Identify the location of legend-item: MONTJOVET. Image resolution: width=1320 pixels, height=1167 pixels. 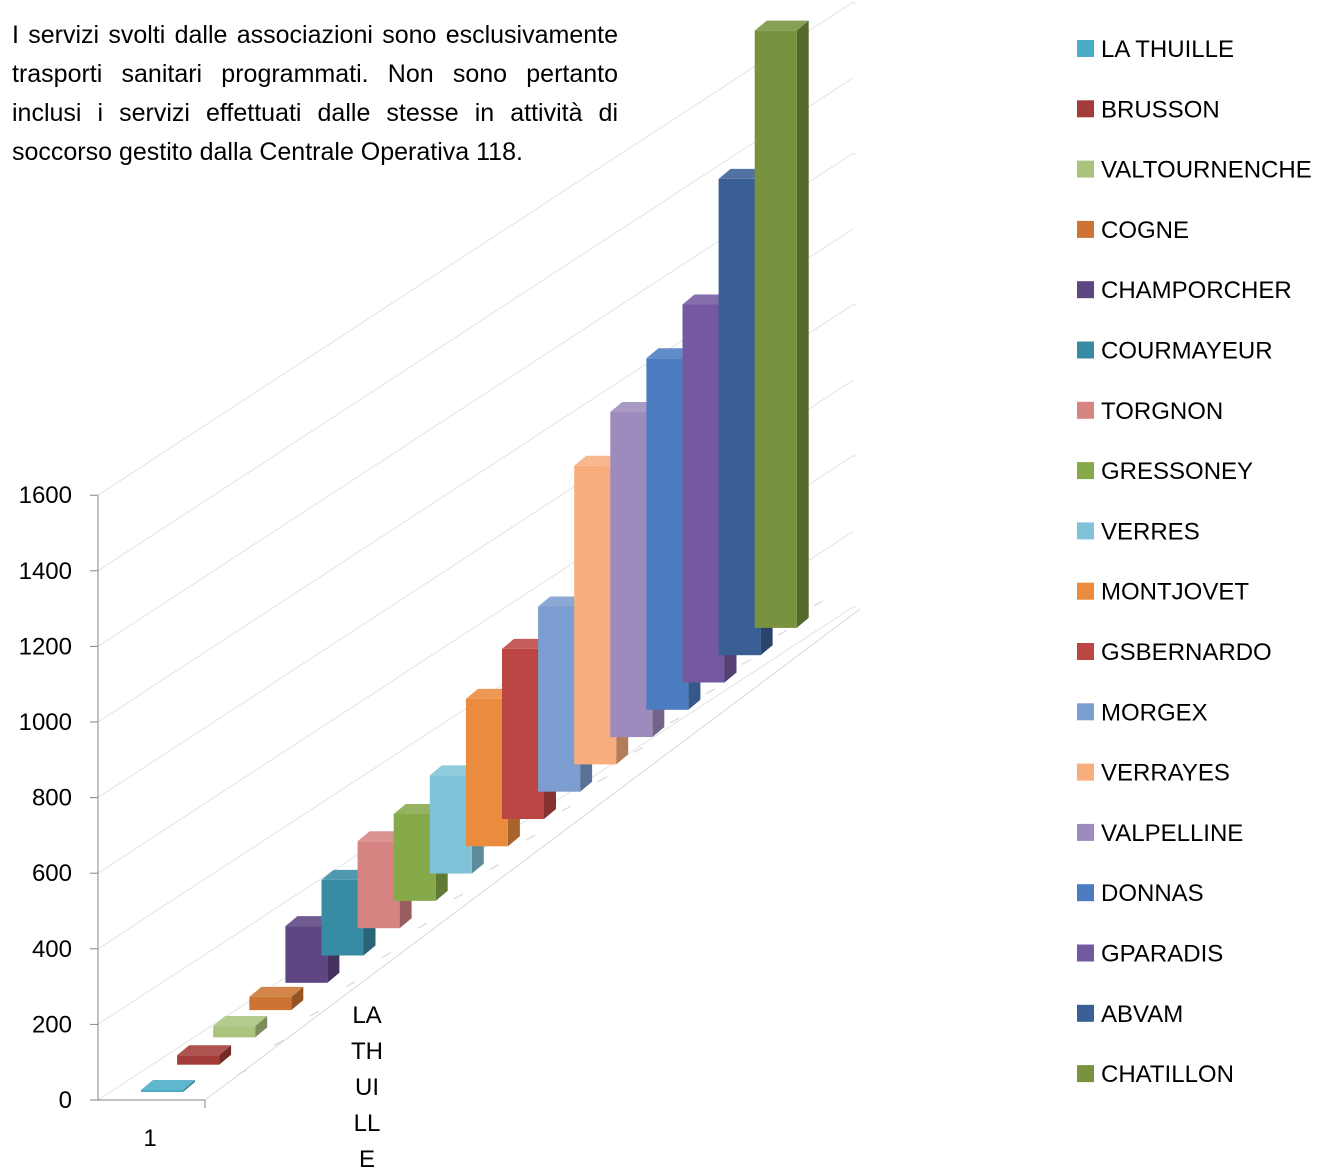
(1163, 592).